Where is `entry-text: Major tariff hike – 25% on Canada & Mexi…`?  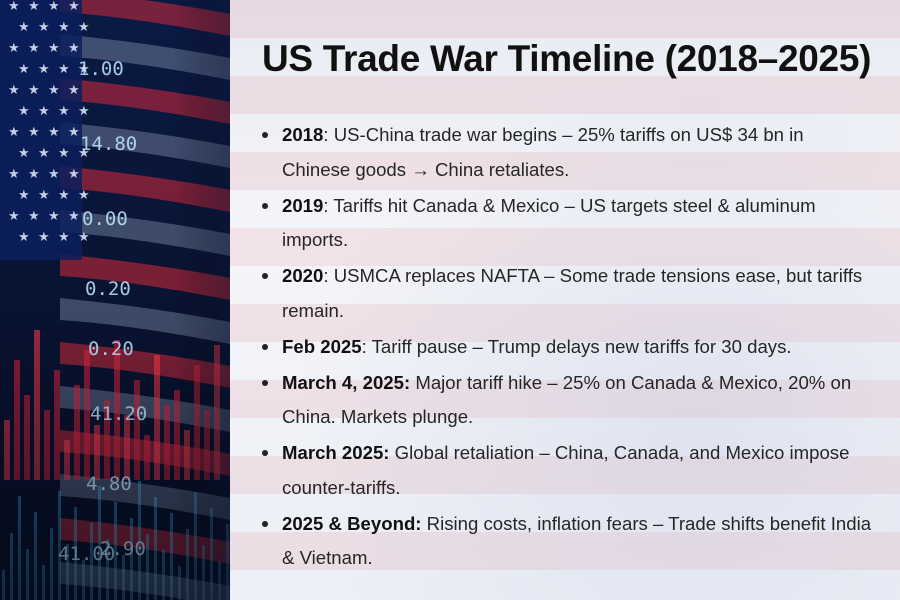 entry-text: Major tariff hike – 25% on Canada & Mexi… is located at coordinates (567, 399).